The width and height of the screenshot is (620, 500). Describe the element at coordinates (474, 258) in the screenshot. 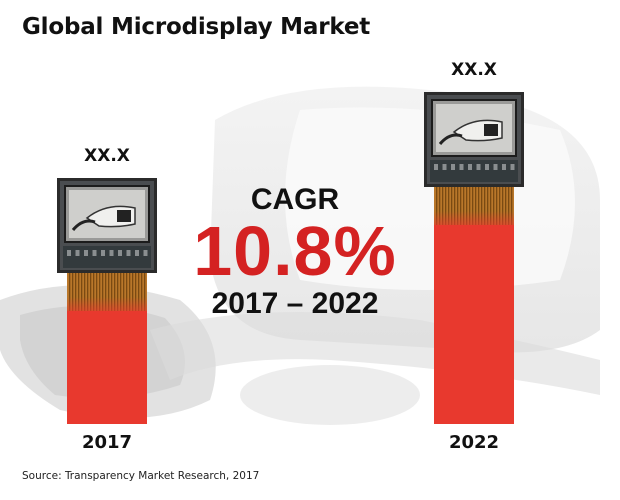

I see `bar-2022` at that location.